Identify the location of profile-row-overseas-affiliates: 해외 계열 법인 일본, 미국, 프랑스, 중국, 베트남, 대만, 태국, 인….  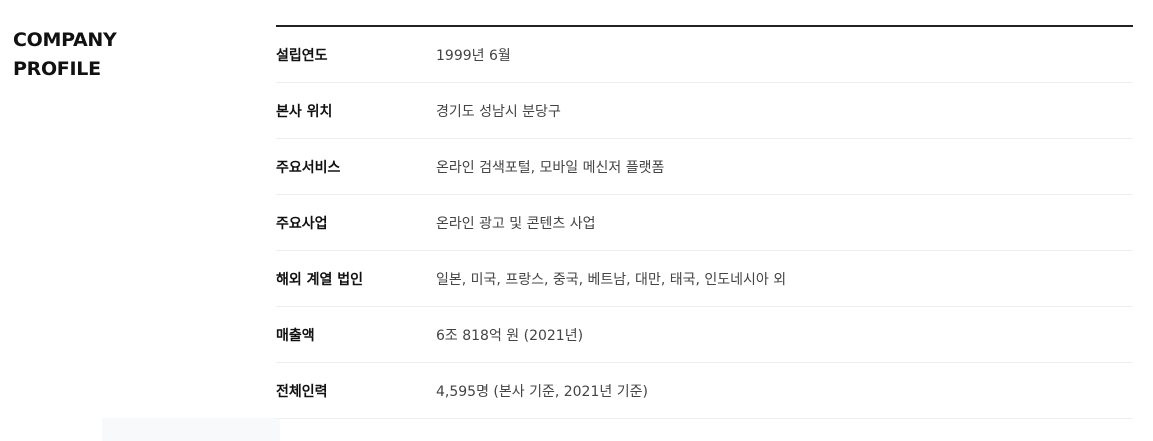
(704, 279).